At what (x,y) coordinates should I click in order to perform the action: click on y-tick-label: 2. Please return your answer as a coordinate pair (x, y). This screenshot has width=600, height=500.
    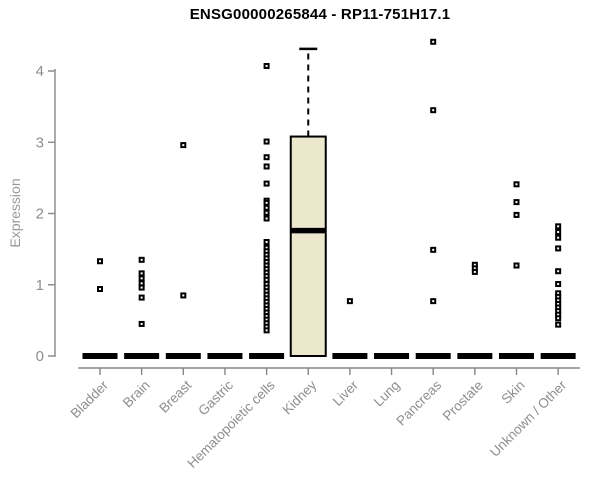
    Looking at the image, I should click on (40, 214).